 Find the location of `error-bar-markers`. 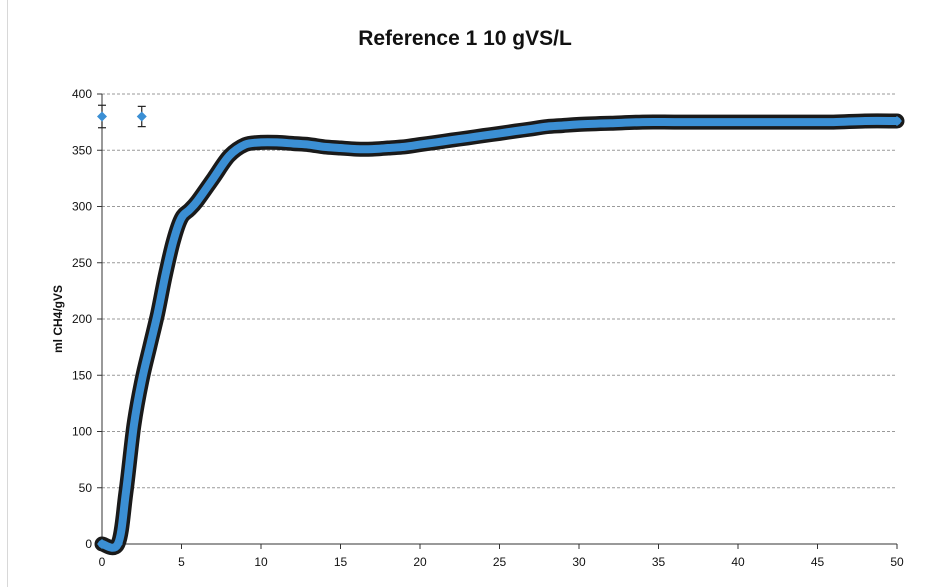

error-bar-markers is located at coordinates (122, 116).